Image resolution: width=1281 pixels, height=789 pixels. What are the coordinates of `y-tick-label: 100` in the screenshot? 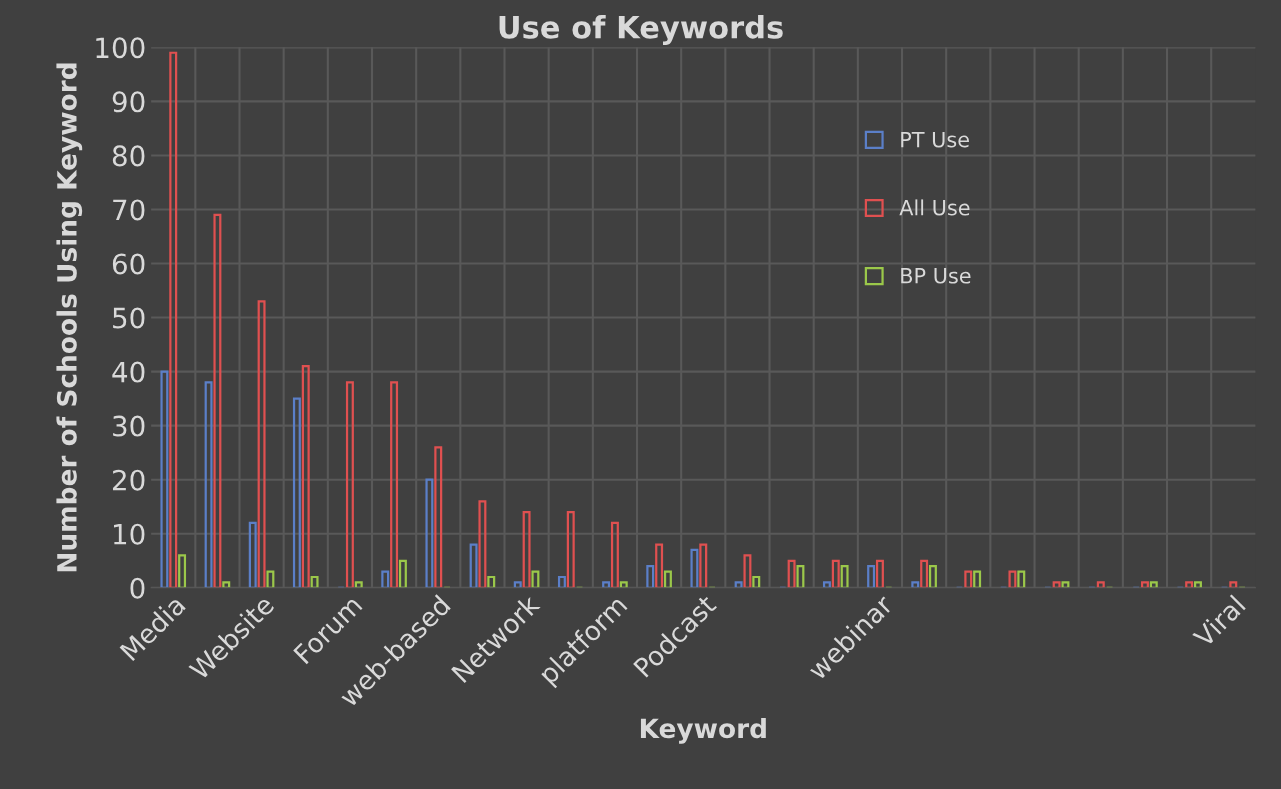 It's located at (120, 48).